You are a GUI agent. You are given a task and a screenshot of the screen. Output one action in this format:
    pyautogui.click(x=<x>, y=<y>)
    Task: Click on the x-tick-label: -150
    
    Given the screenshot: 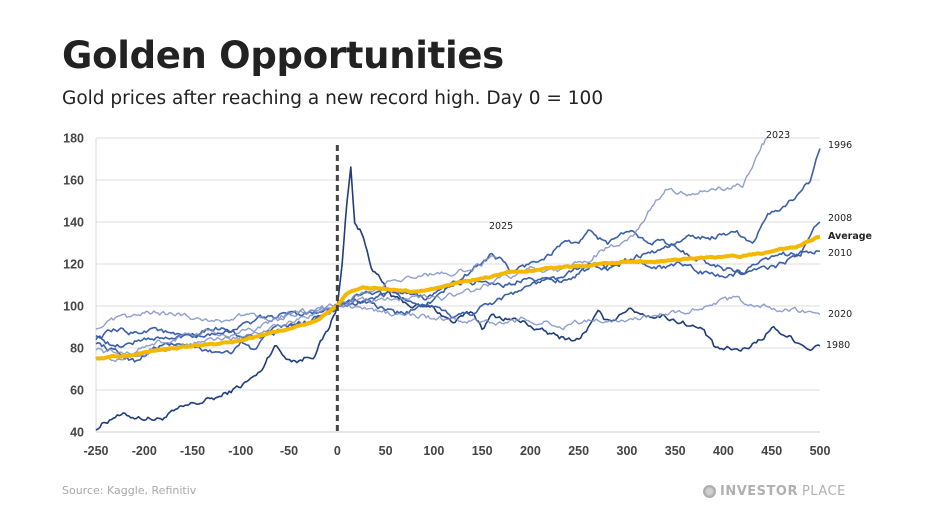 What is the action you would take?
    pyautogui.click(x=192, y=451)
    